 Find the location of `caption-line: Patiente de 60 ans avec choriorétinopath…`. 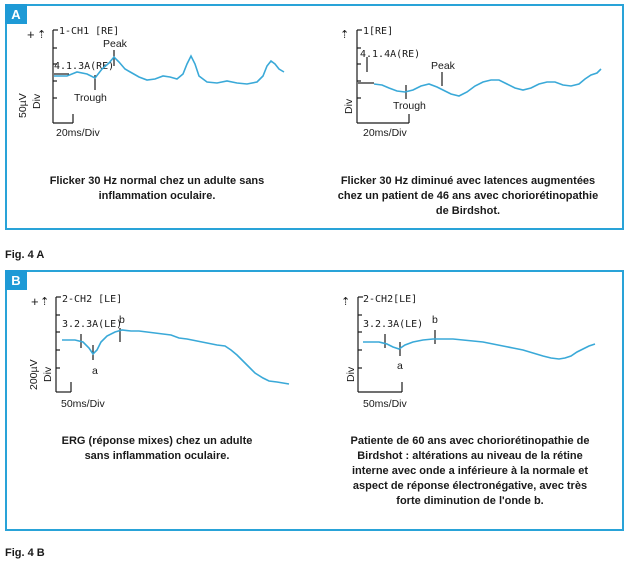

caption-line: Patiente de 60 ans avec choriorétinopath… is located at coordinates (470, 441).